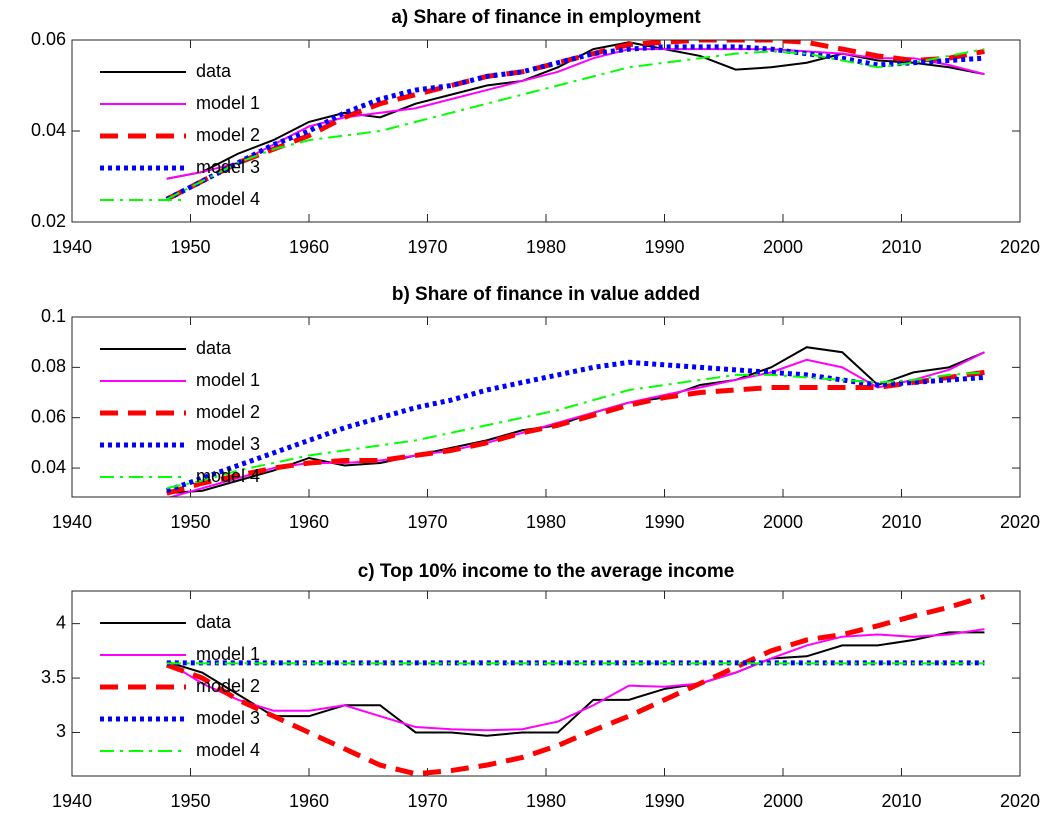 This screenshot has height=817, width=1053. I want to click on y-tick-label: 0.02, so click(48, 221).